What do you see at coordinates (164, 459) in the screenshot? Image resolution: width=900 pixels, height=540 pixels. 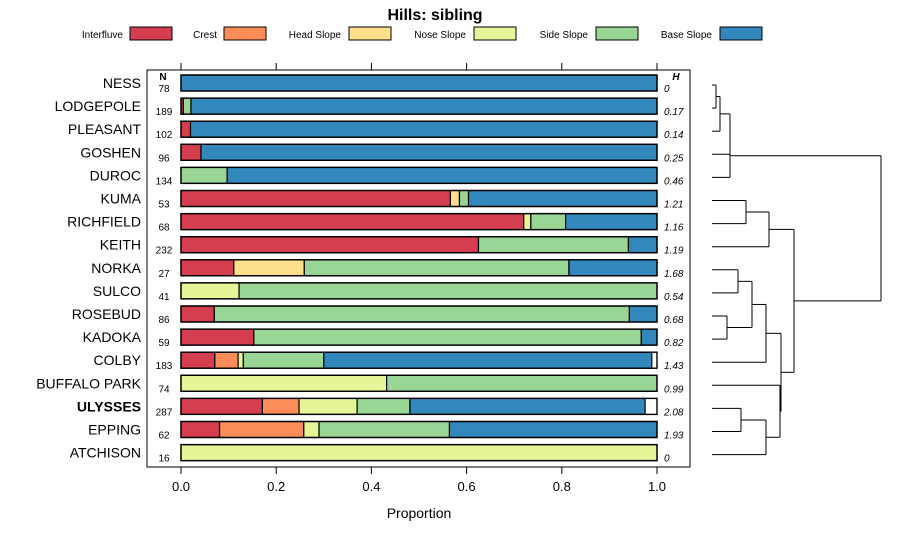 I see `n-value: 16` at bounding box center [164, 459].